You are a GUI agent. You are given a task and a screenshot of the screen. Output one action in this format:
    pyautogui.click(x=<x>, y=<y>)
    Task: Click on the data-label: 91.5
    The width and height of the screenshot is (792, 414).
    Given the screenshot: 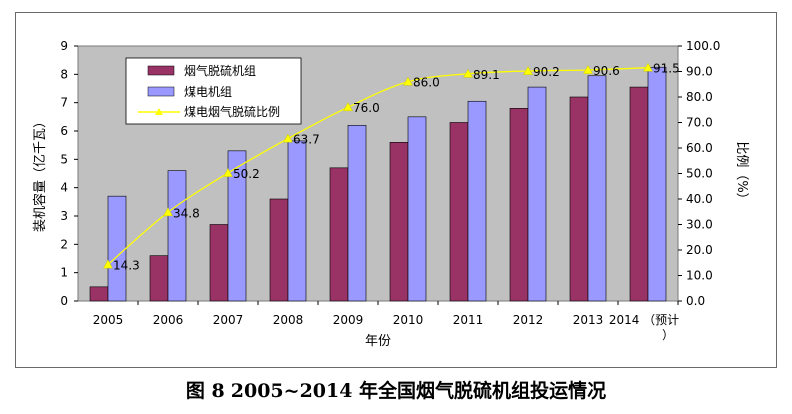 What is the action you would take?
    pyautogui.click(x=666, y=69)
    